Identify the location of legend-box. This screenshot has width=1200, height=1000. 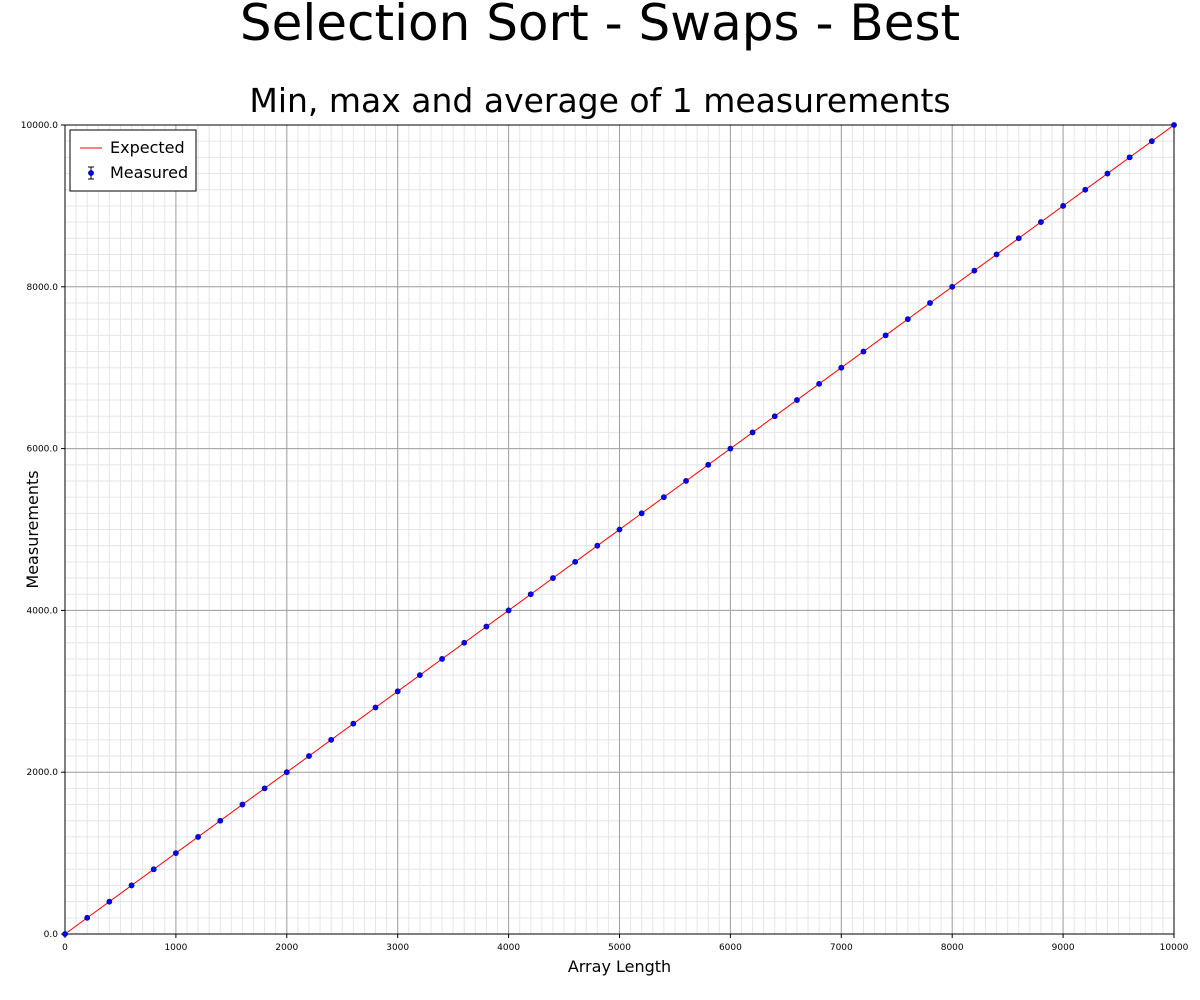
(133, 160).